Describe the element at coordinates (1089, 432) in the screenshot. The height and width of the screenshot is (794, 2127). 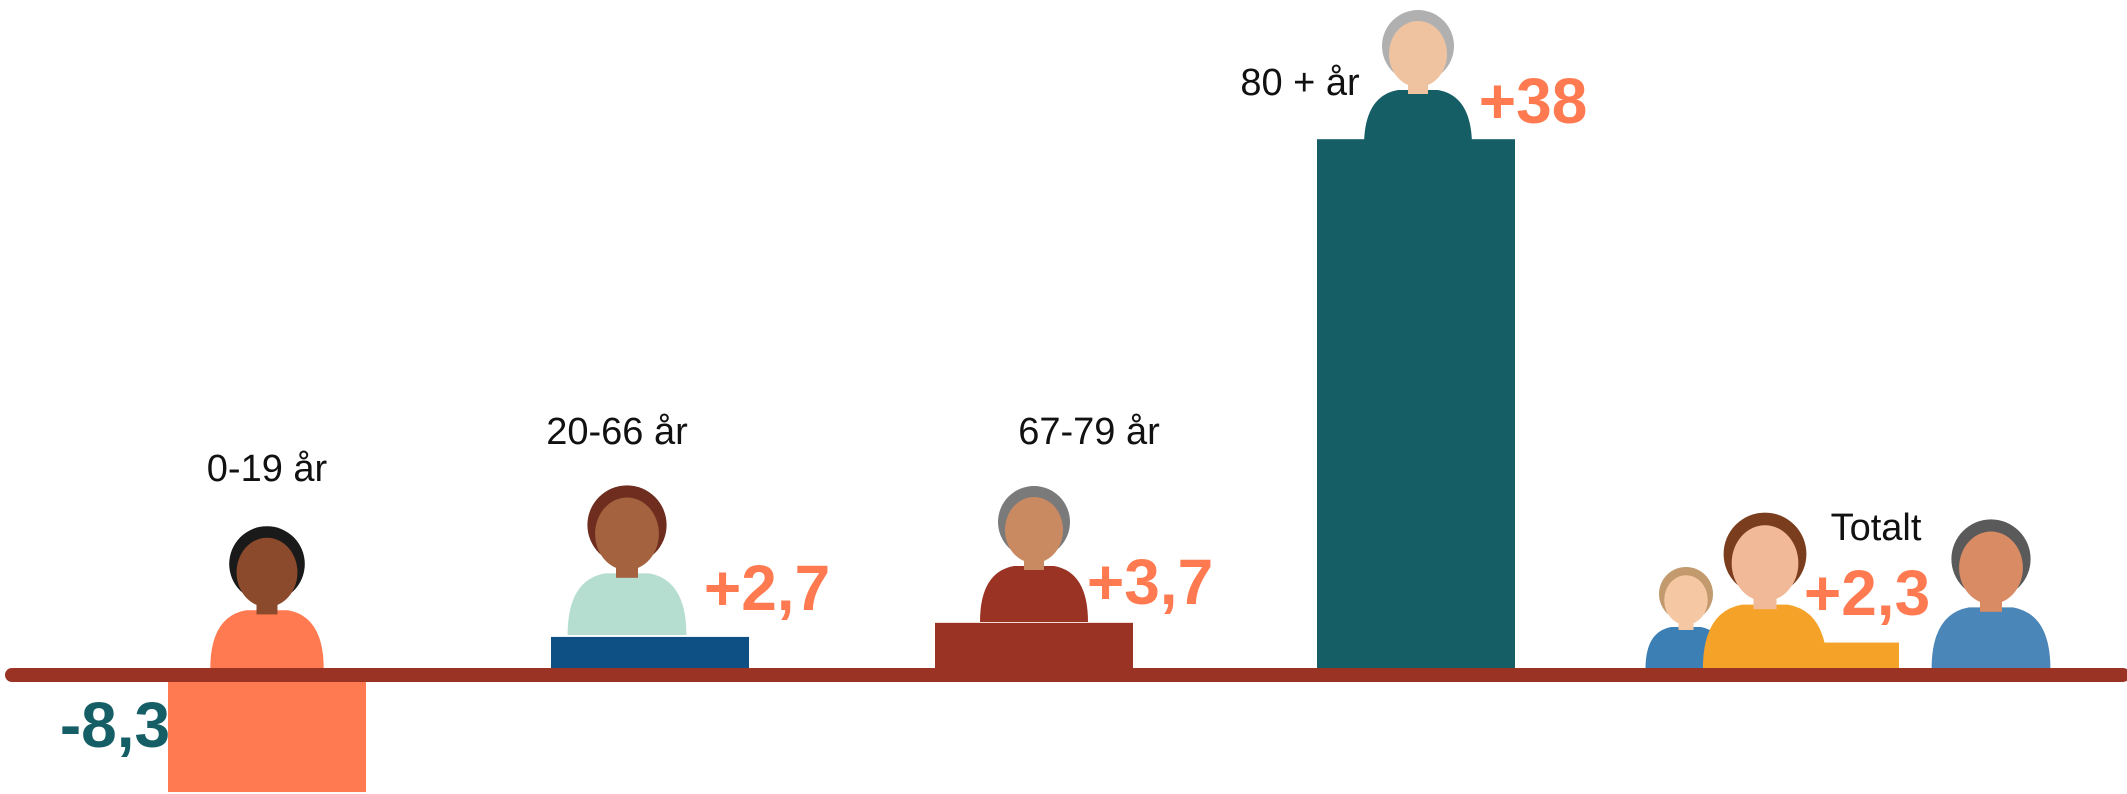
I see `category-label: 67-79 år` at that location.